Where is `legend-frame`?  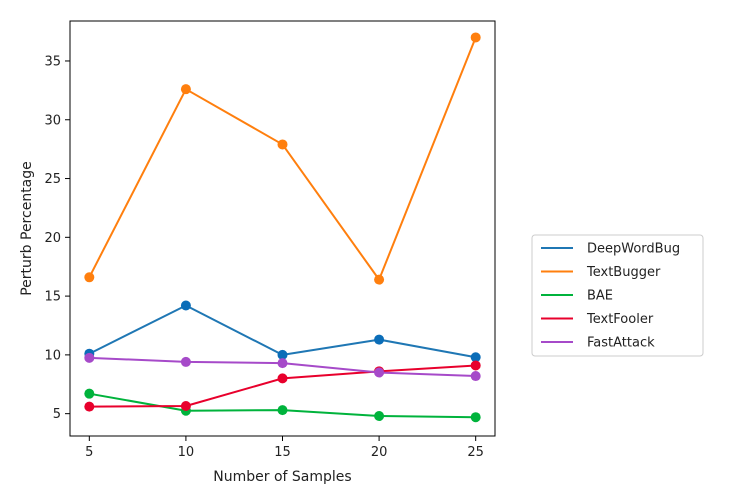 legend-frame is located at coordinates (617, 295).